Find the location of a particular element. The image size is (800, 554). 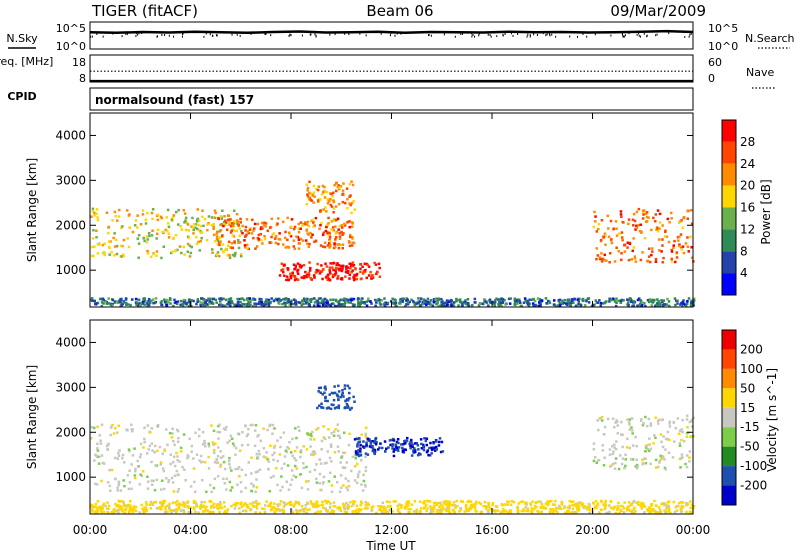

velocity-colorbar-swatch is located at coordinates (729, 359).